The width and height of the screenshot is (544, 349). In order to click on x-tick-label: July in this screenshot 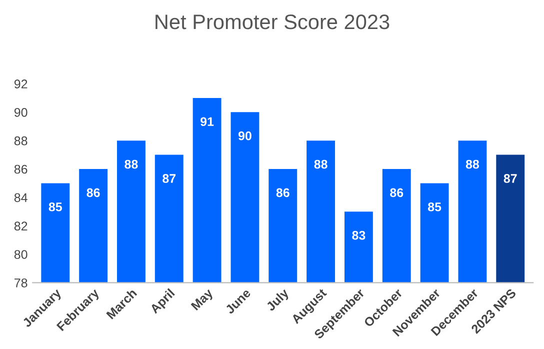, I will do `click(278, 301)`.